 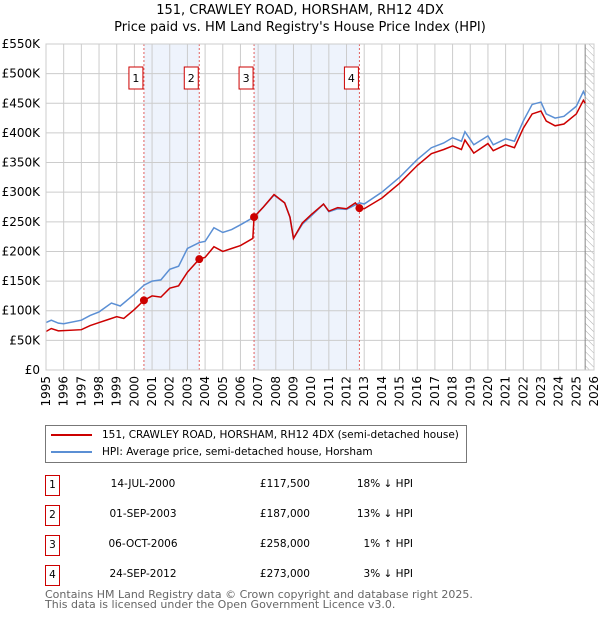 What do you see at coordinates (576, 391) in the screenshot?
I see `x-tick-label: 2025` at bounding box center [576, 391].